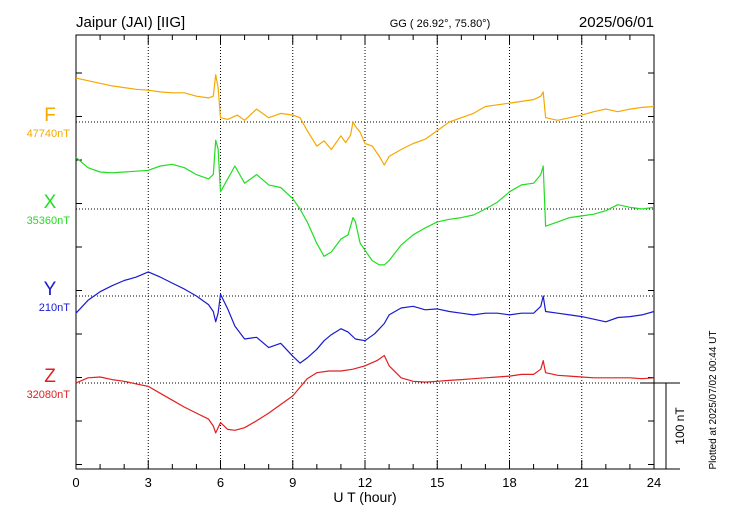  Describe the element at coordinates (365, 482) in the screenshot. I see `x-tick-label-12: 12` at that location.